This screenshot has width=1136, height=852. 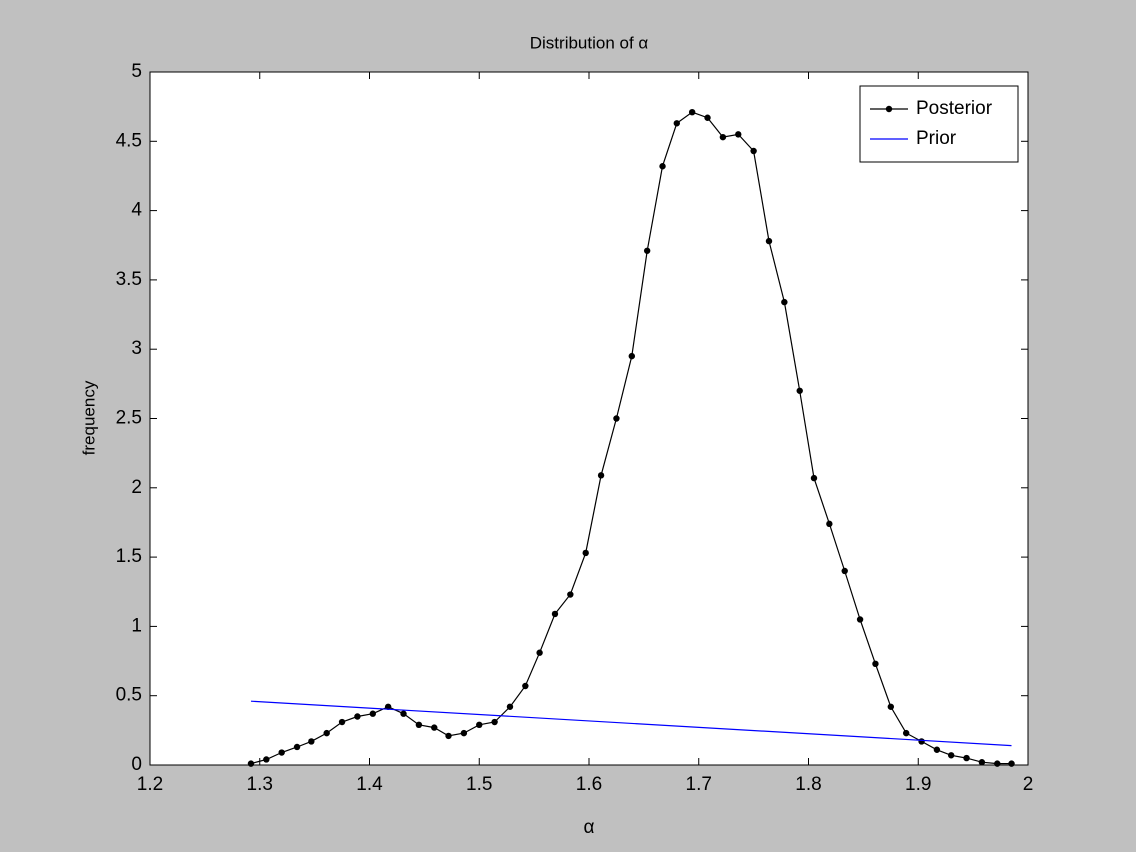 I want to click on legend: Posterior Prior, so click(x=939, y=124).